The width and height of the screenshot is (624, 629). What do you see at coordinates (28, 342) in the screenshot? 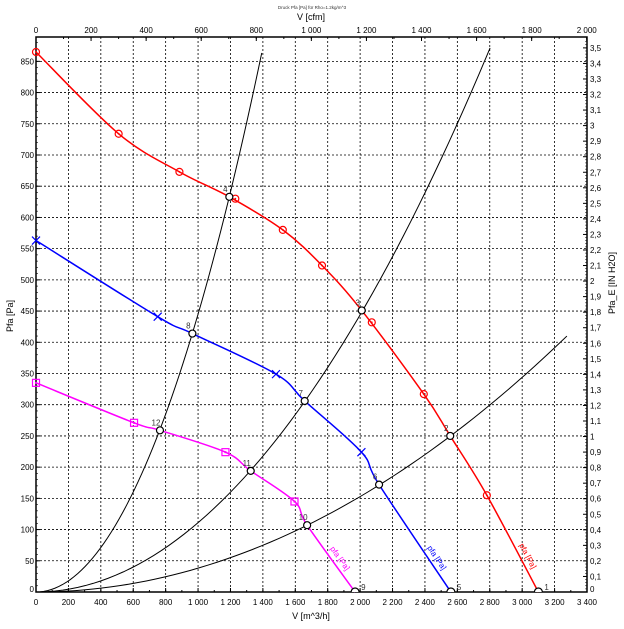
I see `y-tick-label: 400` at bounding box center [28, 342].